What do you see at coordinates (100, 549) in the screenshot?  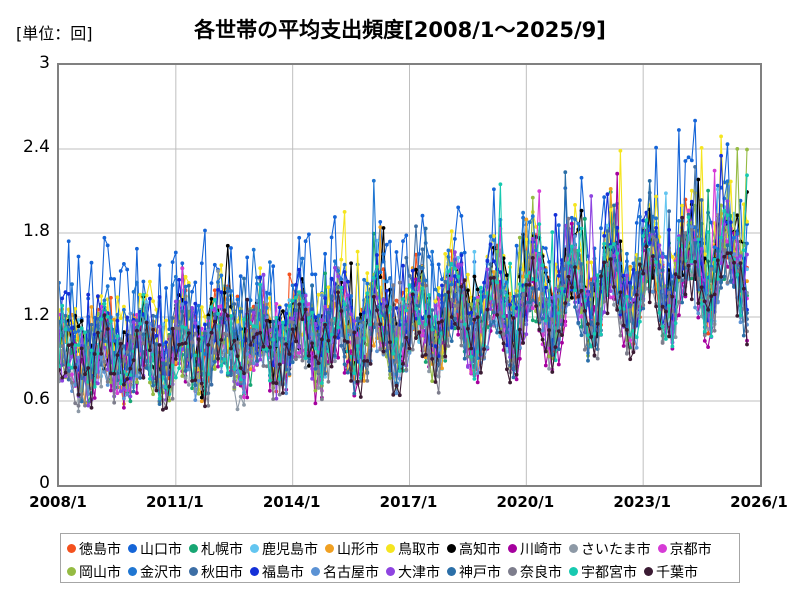 I see `legend-label: 徳島市` at bounding box center [100, 549].